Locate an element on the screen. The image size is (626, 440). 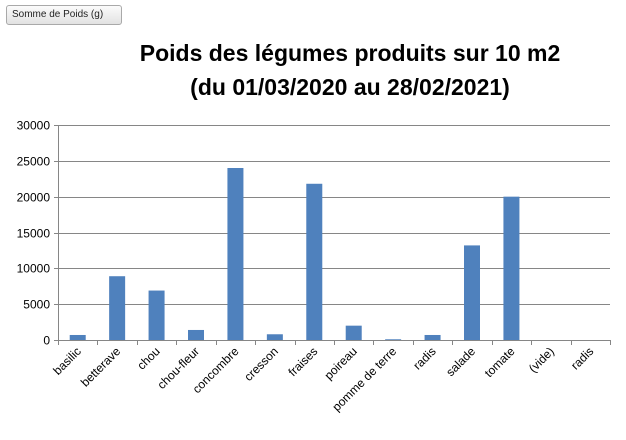
x-tick-label: chou is located at coordinates (148, 358).